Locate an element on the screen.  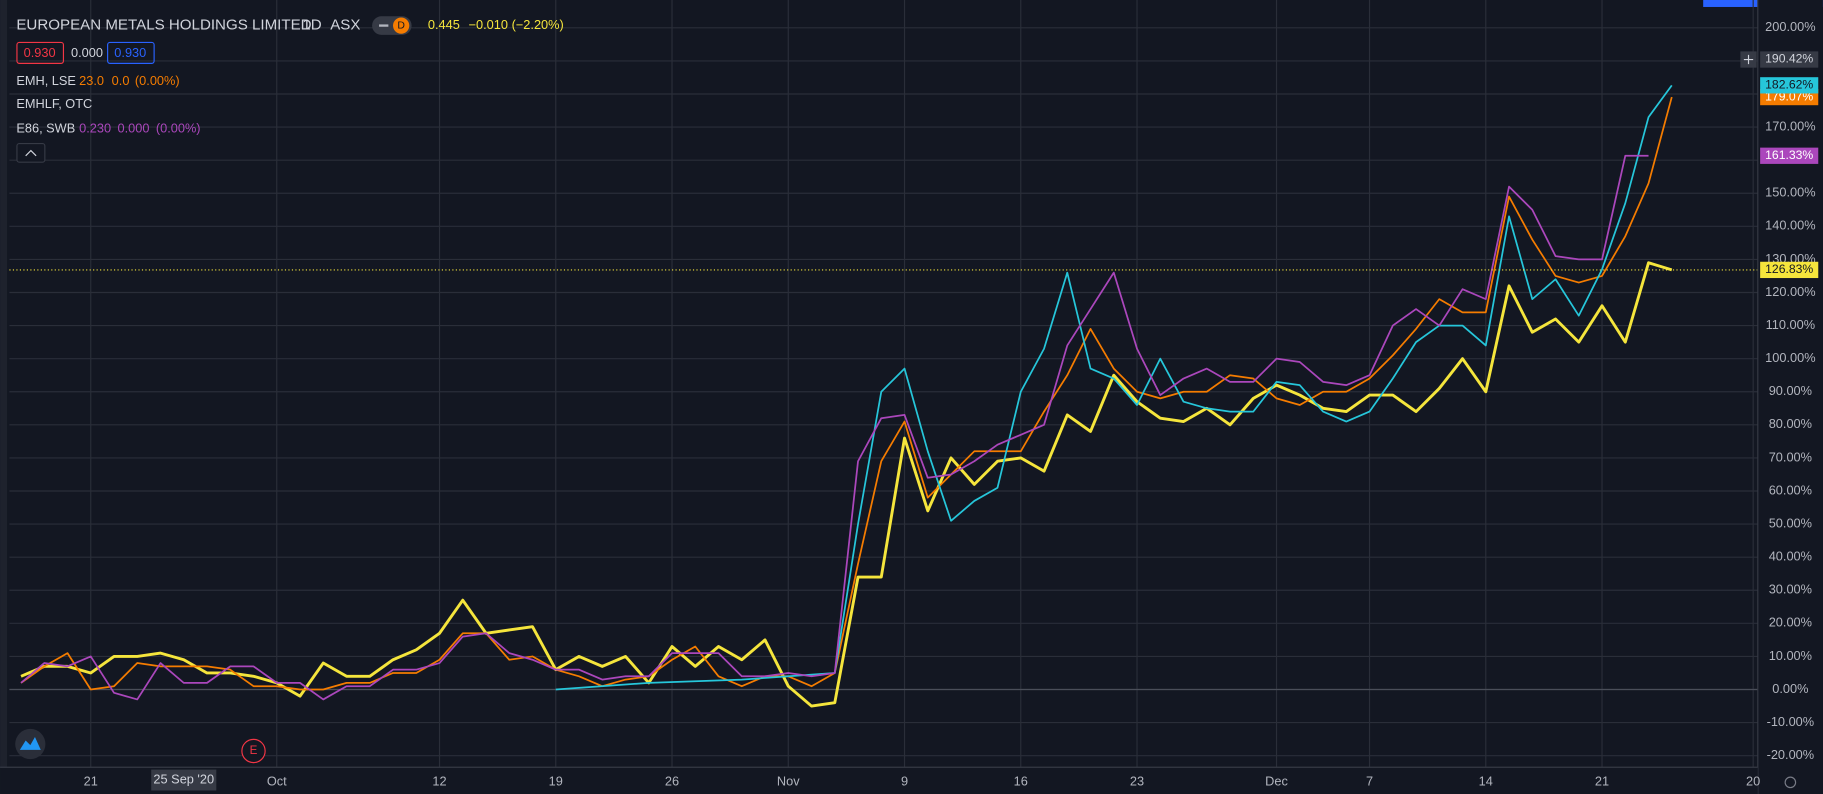
collapse-button is located at coordinates (31, 152).